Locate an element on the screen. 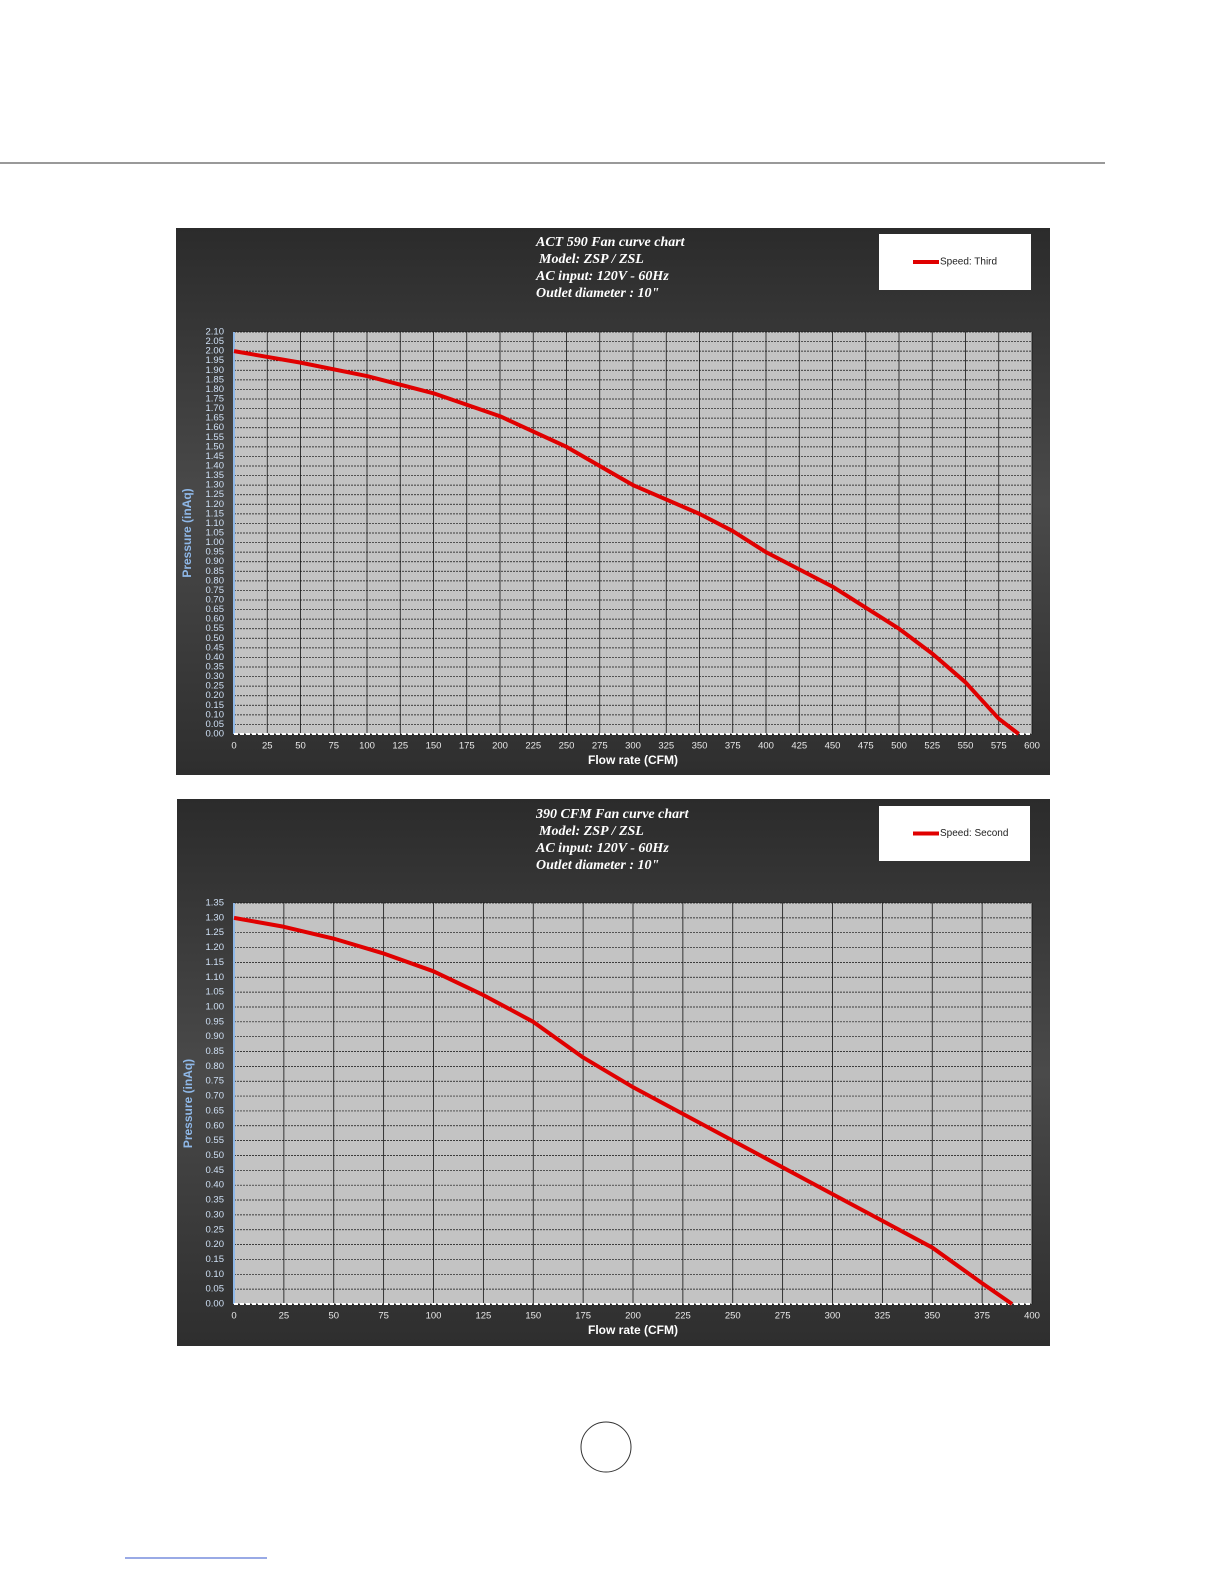 This screenshot has width=1224, height=1584. y-tick-label: 1.60 is located at coordinates (215, 427).